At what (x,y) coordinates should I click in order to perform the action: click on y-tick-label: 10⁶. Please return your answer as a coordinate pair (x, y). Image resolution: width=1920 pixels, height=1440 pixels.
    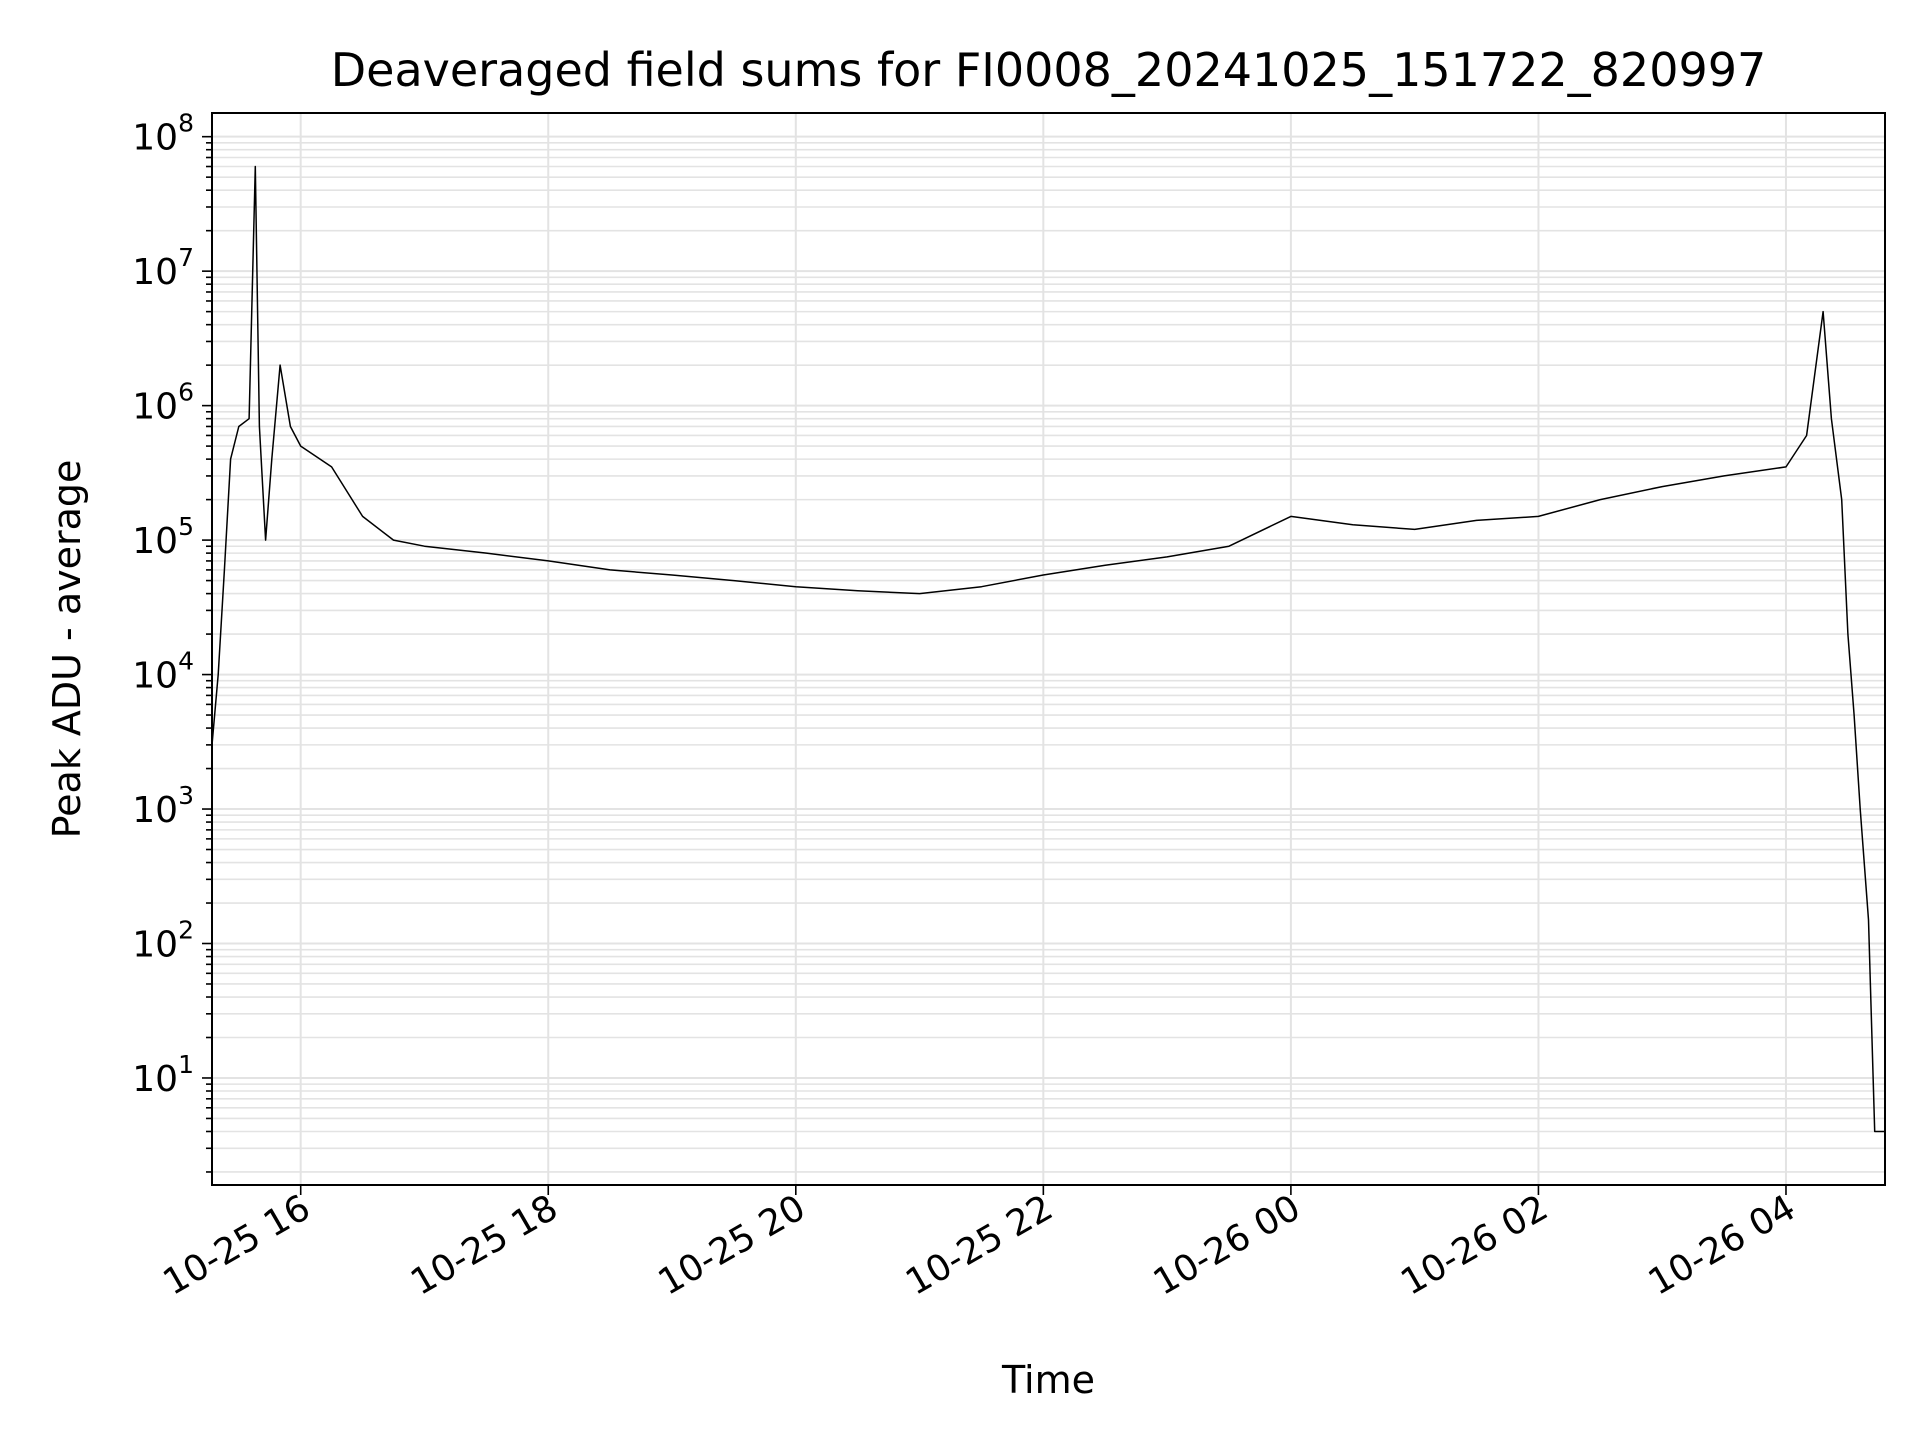
    Looking at the image, I should click on (163, 403).